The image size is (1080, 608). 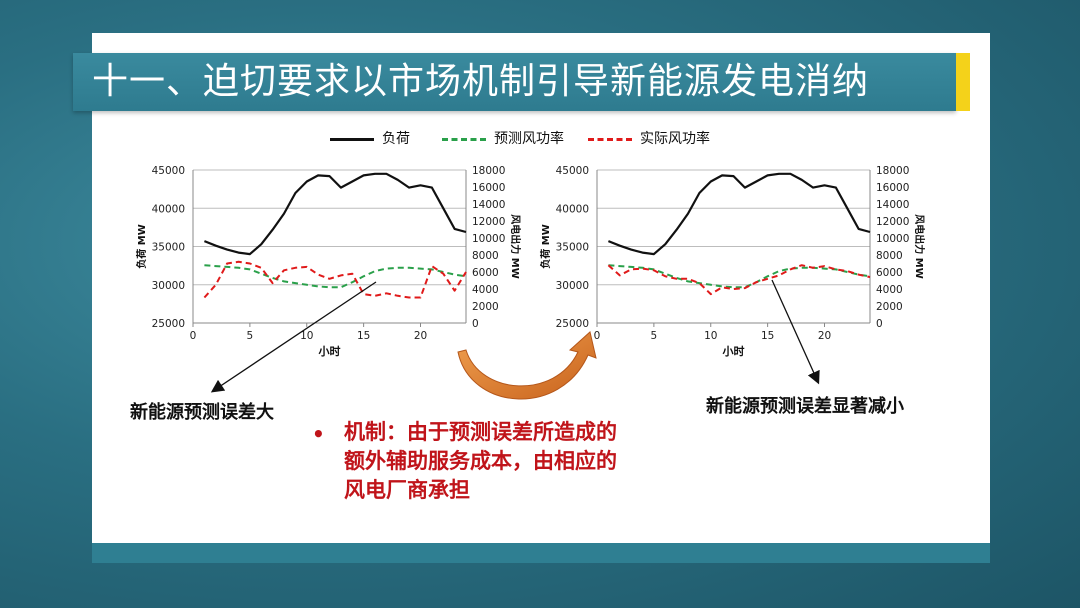 I want to click on slide-title: 十一、迫切要求以市场机制引导新能源发电消纳, so click(x=481, y=81).